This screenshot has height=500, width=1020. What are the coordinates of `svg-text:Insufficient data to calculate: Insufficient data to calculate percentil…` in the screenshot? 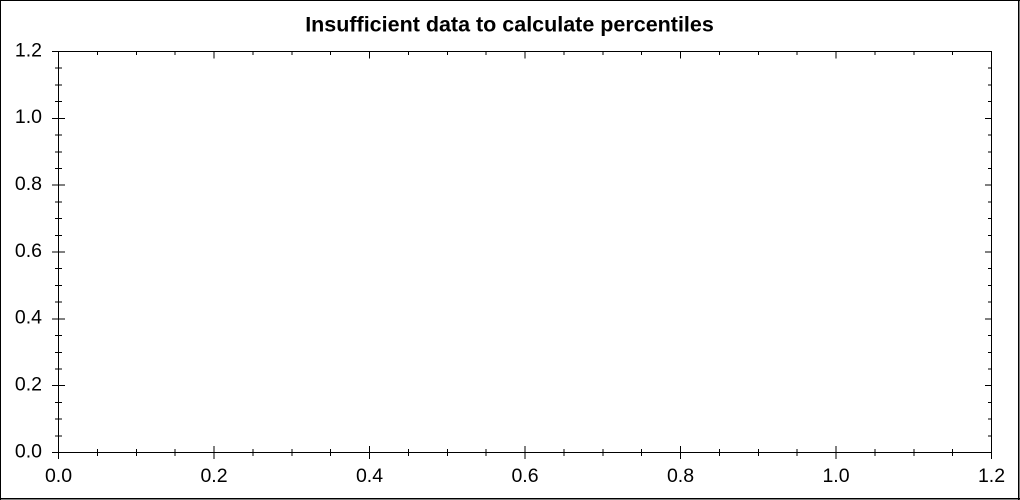 It's located at (509, 24).